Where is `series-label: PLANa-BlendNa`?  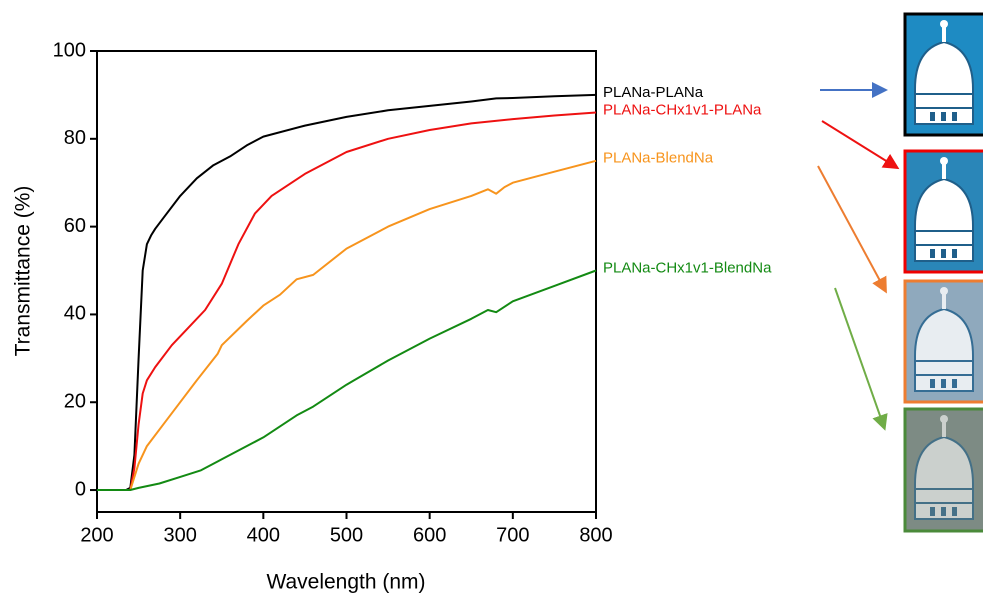 series-label: PLANa-BlendNa is located at coordinates (658, 158).